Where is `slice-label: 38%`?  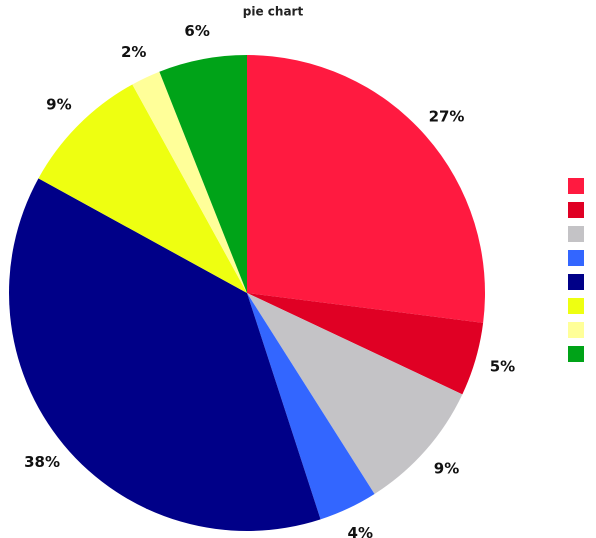
slice-label: 38% is located at coordinates (42, 462).